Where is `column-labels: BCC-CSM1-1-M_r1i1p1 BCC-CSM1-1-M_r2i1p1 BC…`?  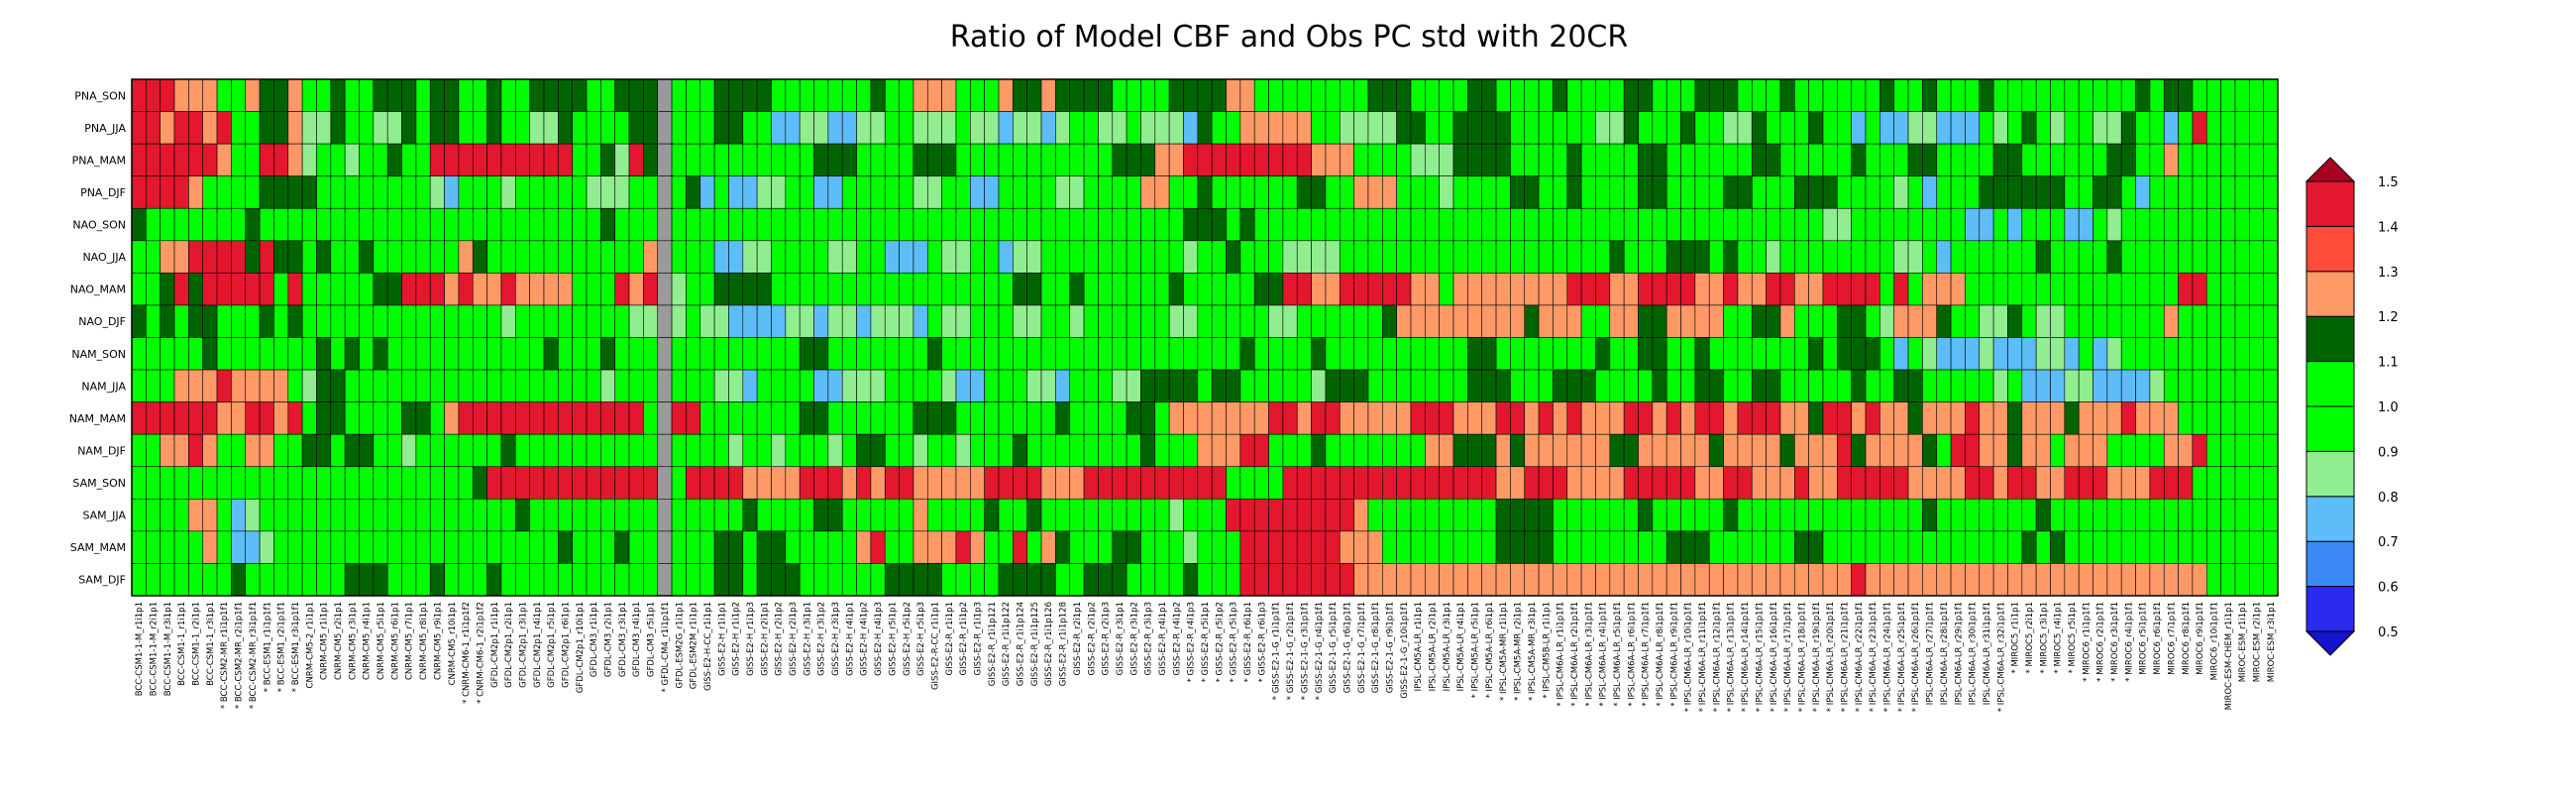 column-labels: BCC-CSM1-1-M_r1i1p1 BCC-CSM1-1-M_r2i1p1 BC… is located at coordinates (1206, 657).